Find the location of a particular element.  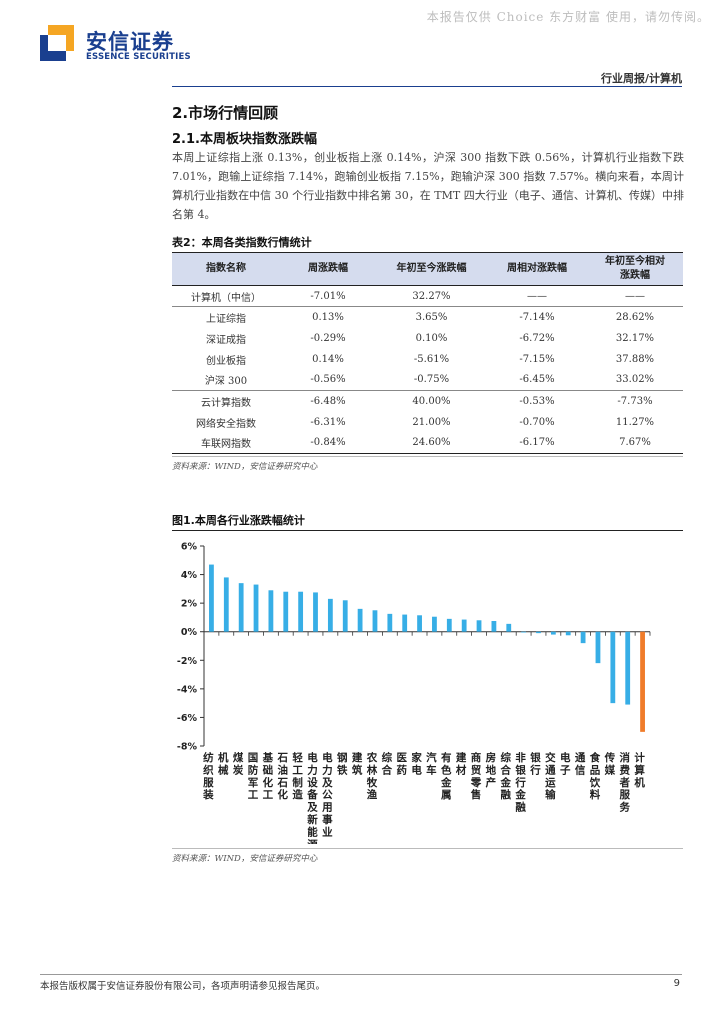

table-row: 沪深 300 -0.56% -0.75% -6.45% 33.02% is located at coordinates (427, 380).